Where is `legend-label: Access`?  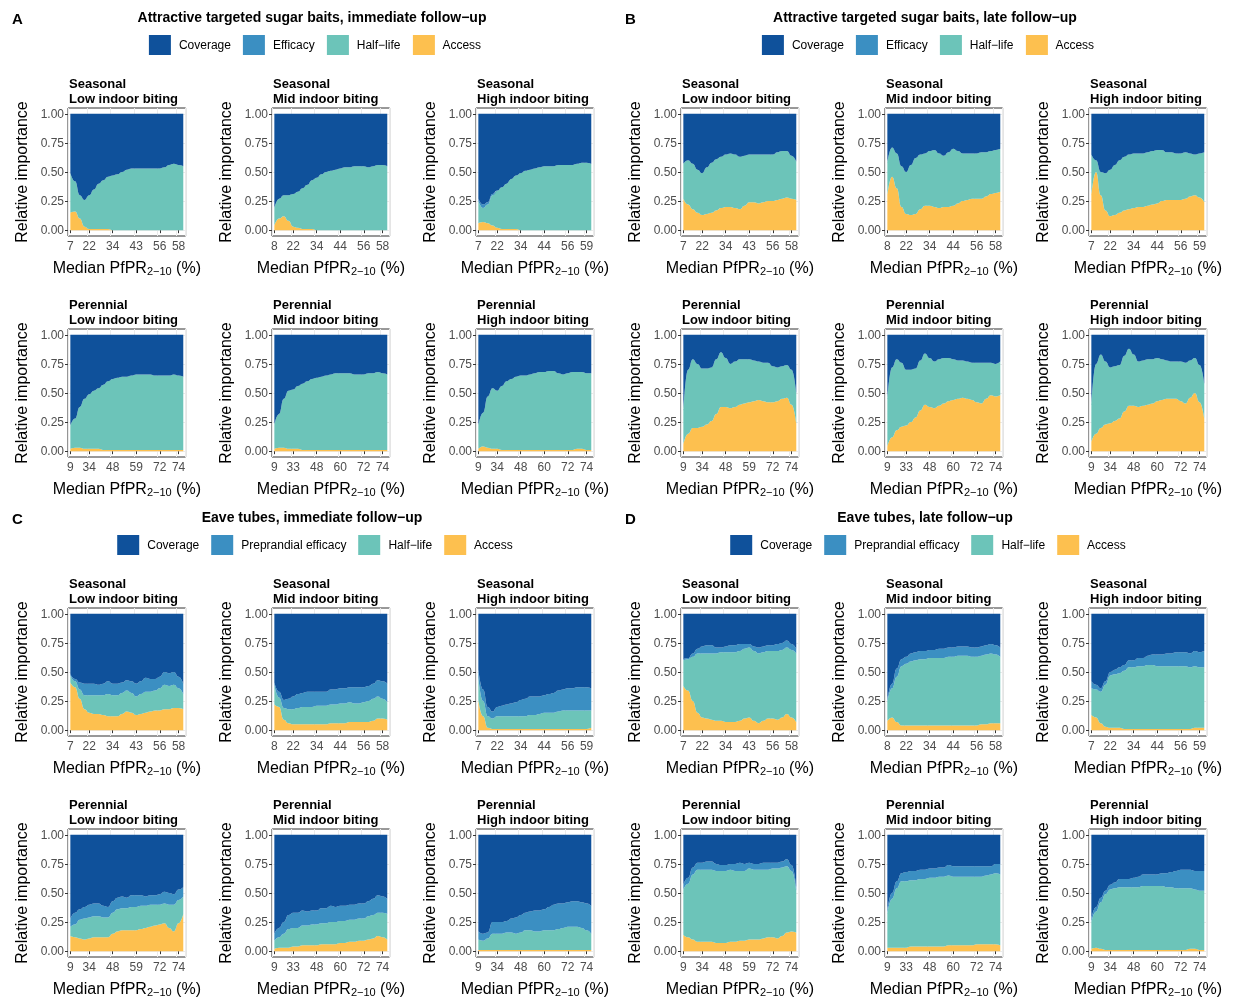
legend-label: Access is located at coordinates (493, 545).